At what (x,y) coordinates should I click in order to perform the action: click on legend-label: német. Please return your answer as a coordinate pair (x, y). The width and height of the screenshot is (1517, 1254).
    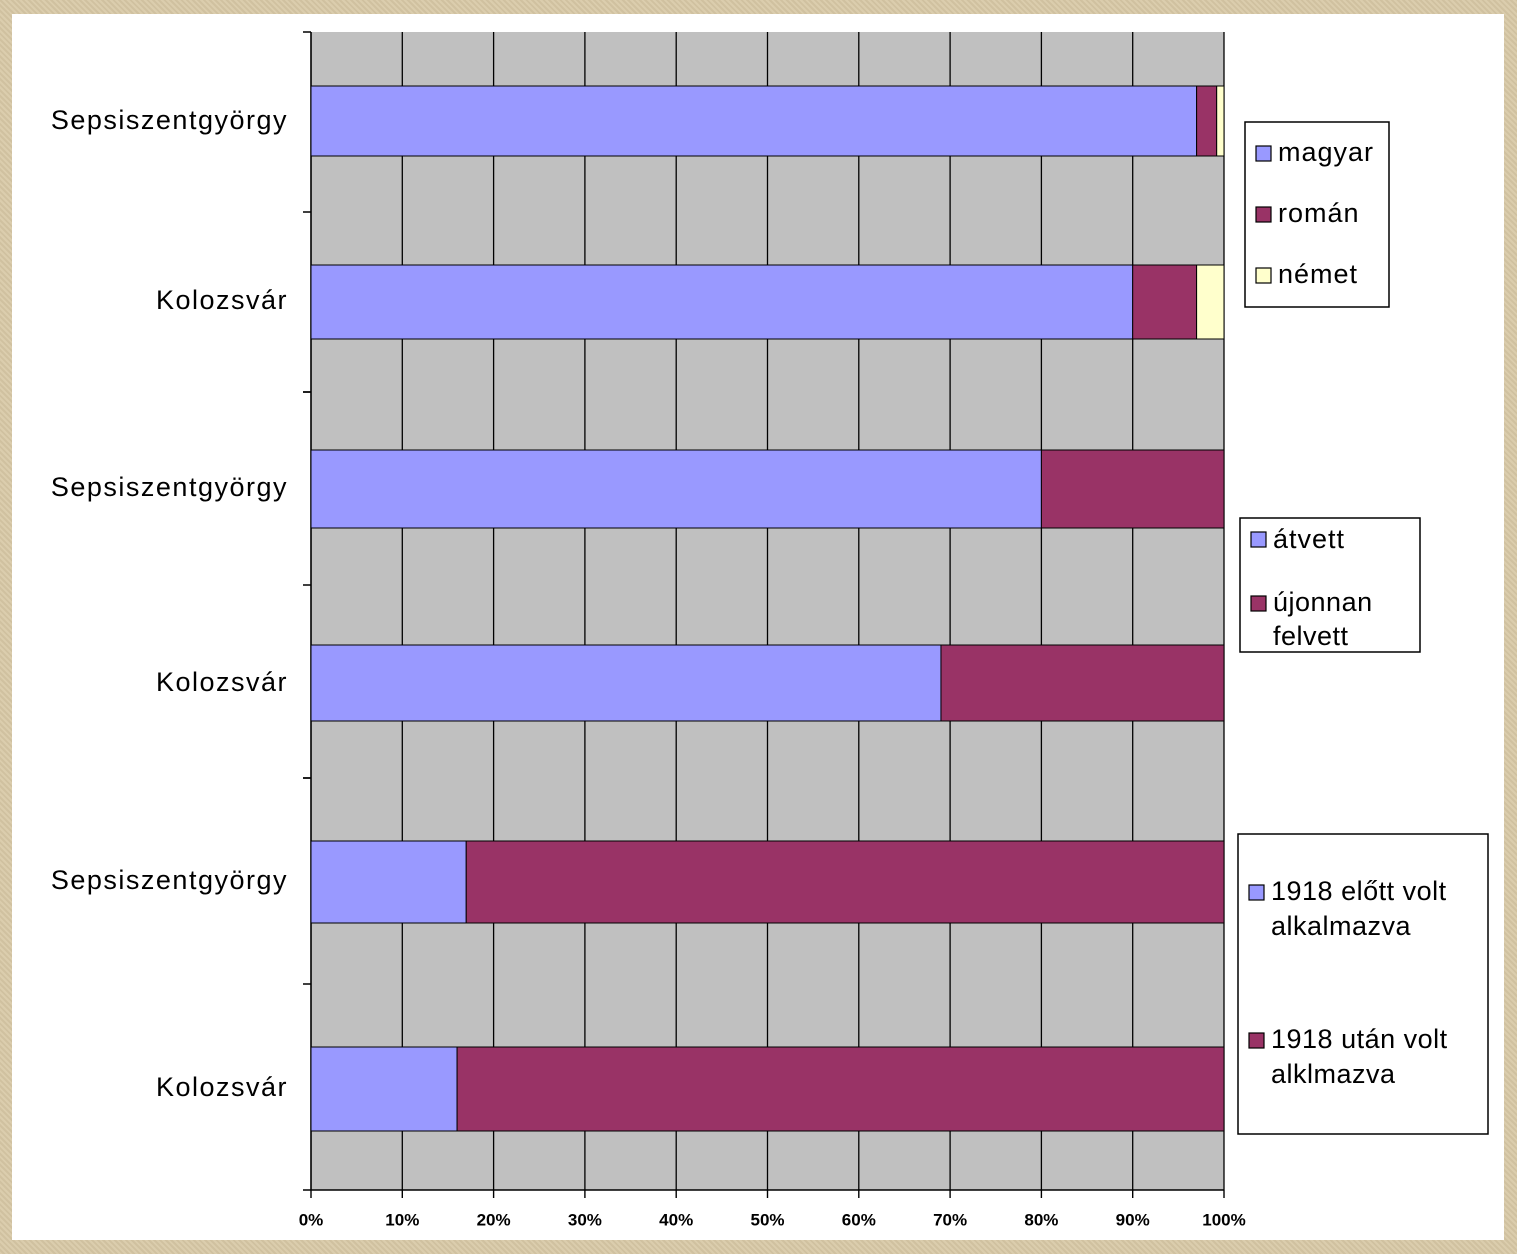
    Looking at the image, I should click on (1318, 274).